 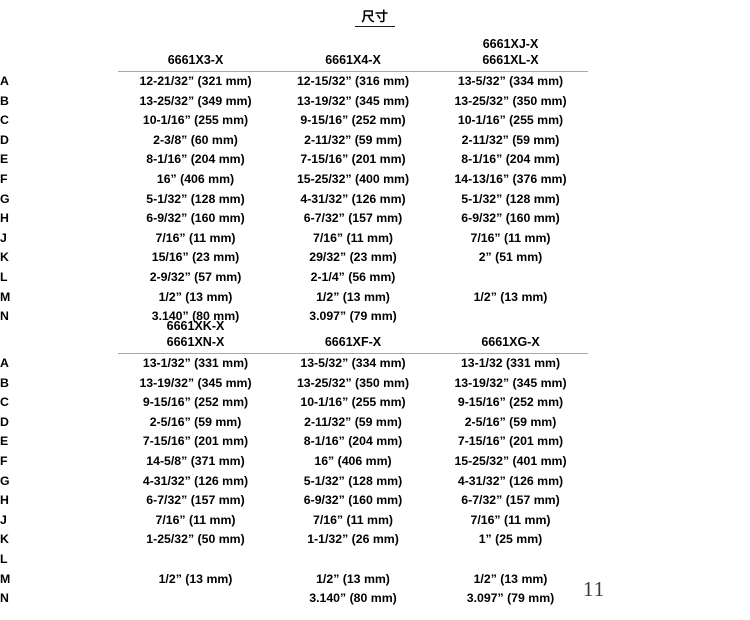 What do you see at coordinates (510, 342) in the screenshot?
I see `column-header-line: 6661XG-X` at bounding box center [510, 342].